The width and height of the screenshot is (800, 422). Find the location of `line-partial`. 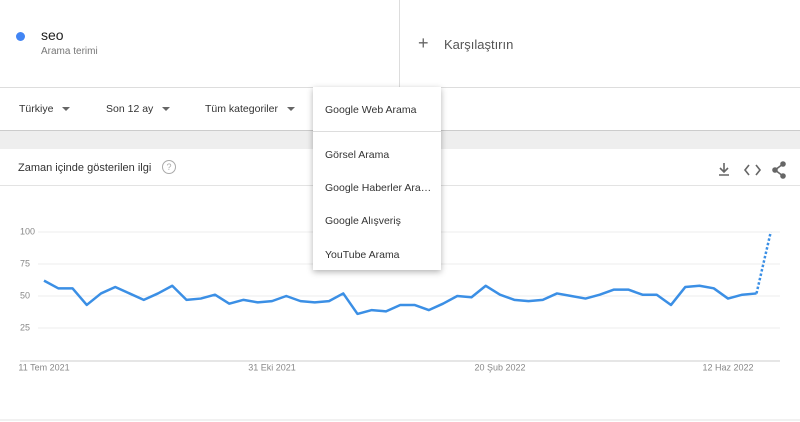

line-partial is located at coordinates (763, 262).